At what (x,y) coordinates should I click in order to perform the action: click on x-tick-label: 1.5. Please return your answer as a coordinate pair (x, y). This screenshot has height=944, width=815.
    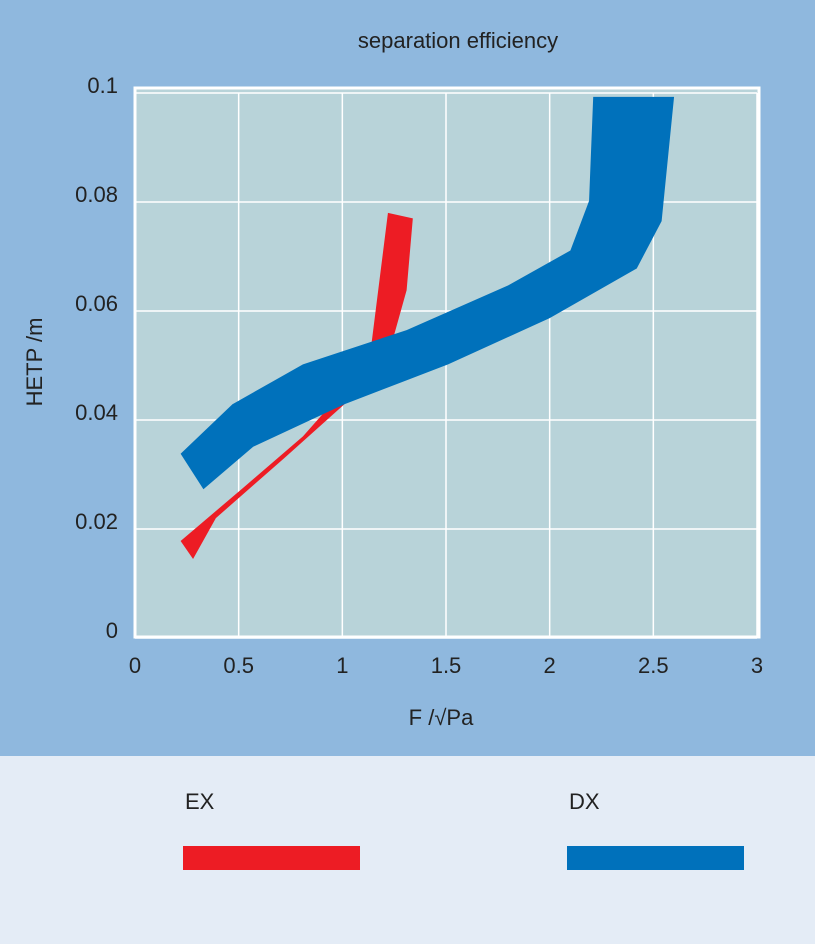
    Looking at the image, I should click on (446, 665).